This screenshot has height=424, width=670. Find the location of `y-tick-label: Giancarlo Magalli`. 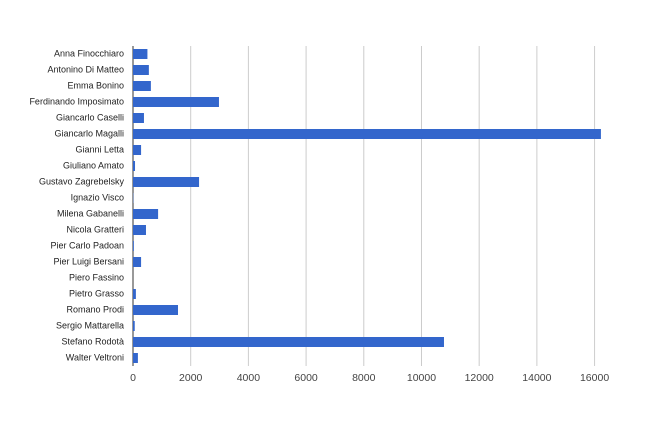

y-tick-label: Giancarlo Magalli is located at coordinates (89, 133).